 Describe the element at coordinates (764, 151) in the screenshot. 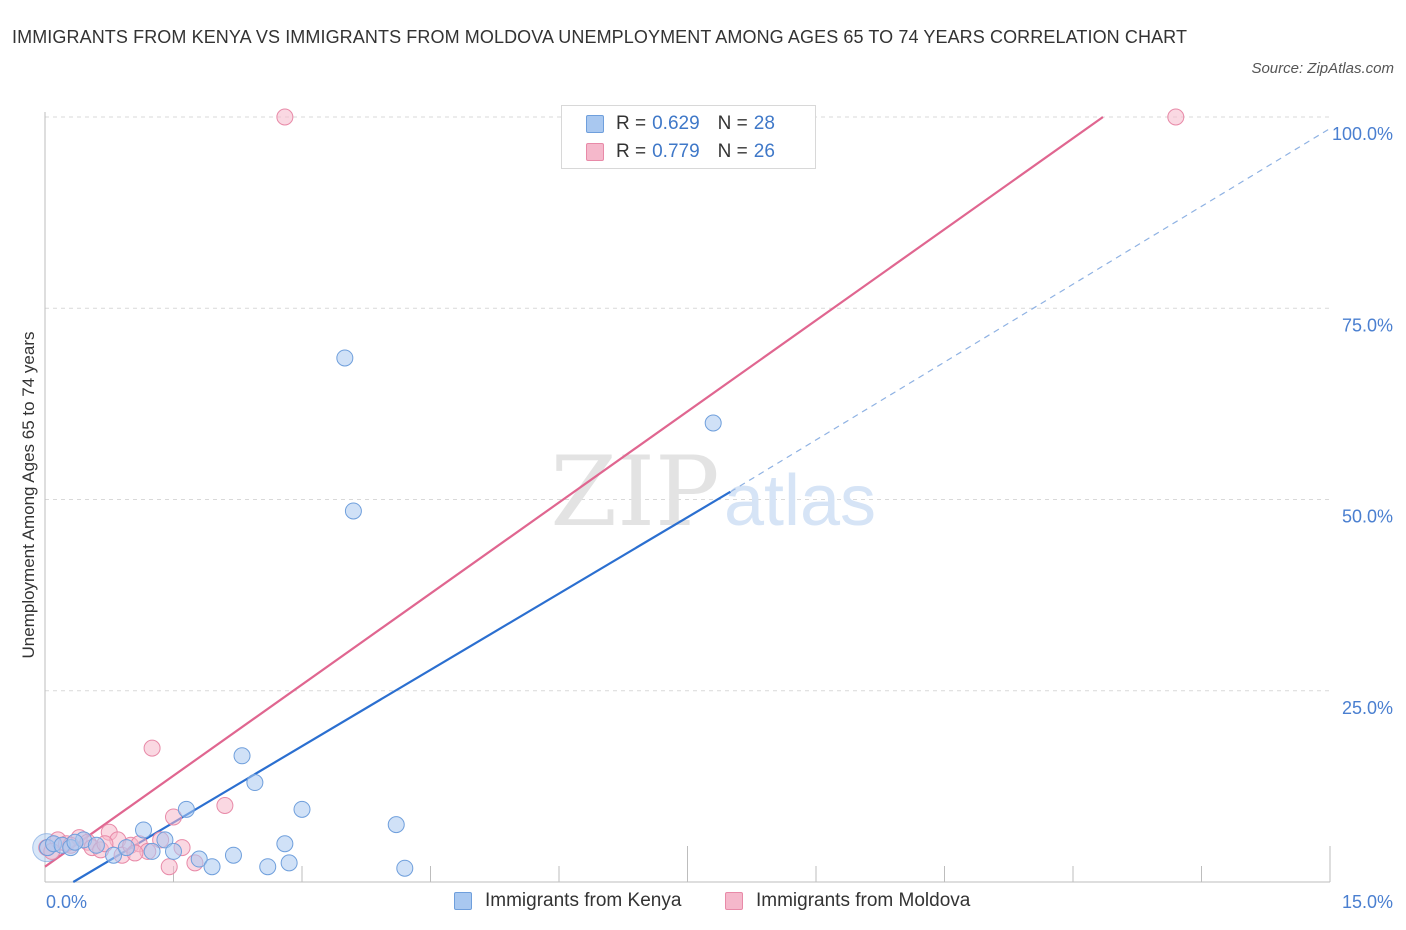

I see `legend-n-value-moldova: 26` at that location.